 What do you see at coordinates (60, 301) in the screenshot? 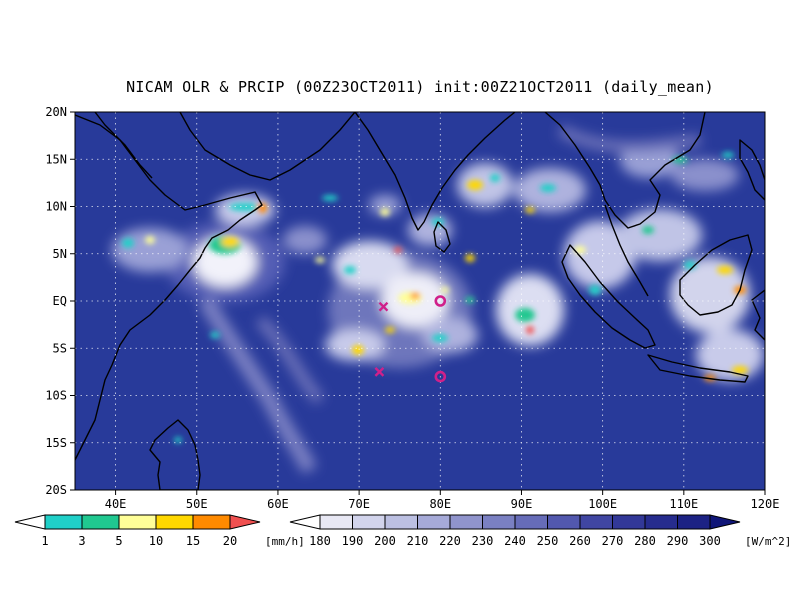
I see `lat-tick-label: EQ` at bounding box center [60, 301].